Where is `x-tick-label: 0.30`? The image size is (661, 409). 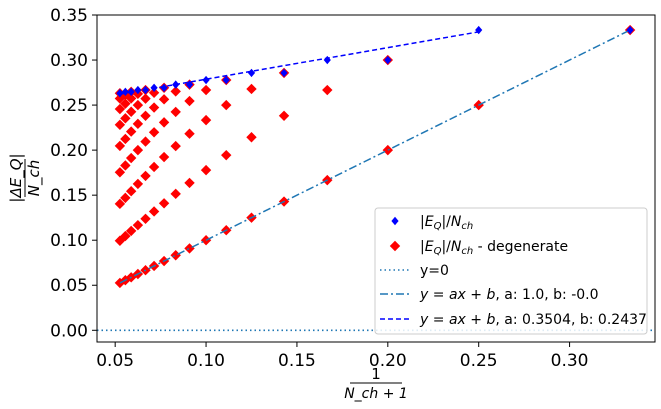
x-tick-label: 0.30 is located at coordinates (570, 361).